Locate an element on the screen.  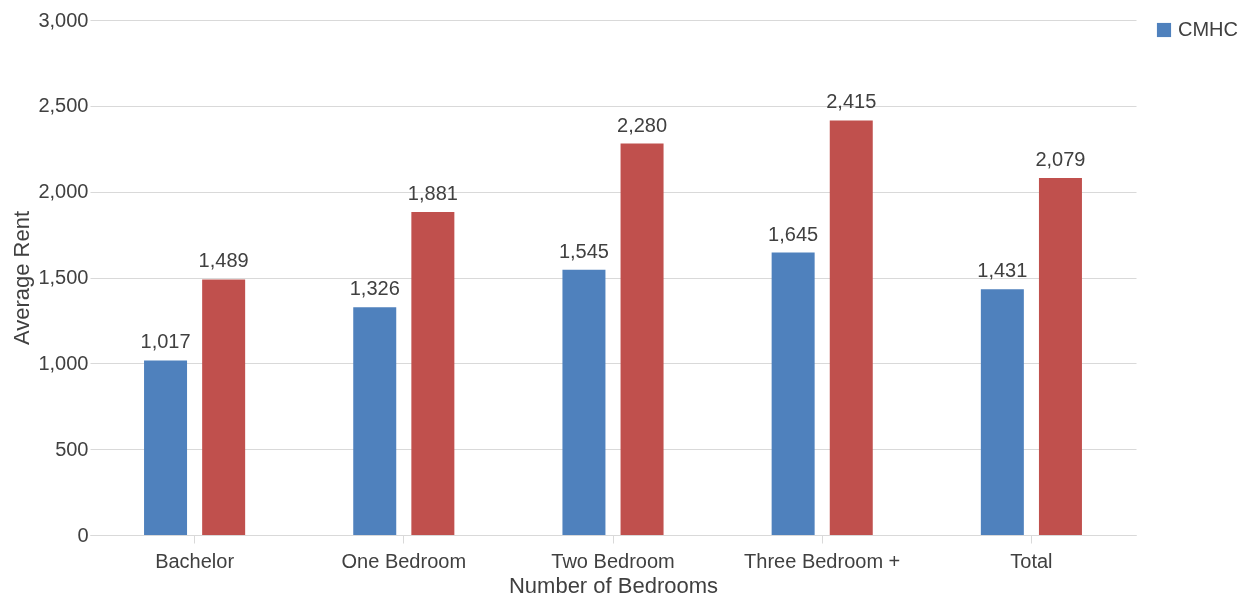
data-label: 1,326 is located at coordinates (374, 288).